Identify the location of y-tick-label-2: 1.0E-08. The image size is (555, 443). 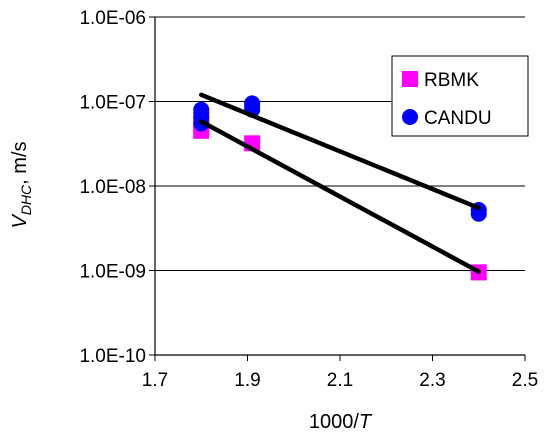
(112, 187).